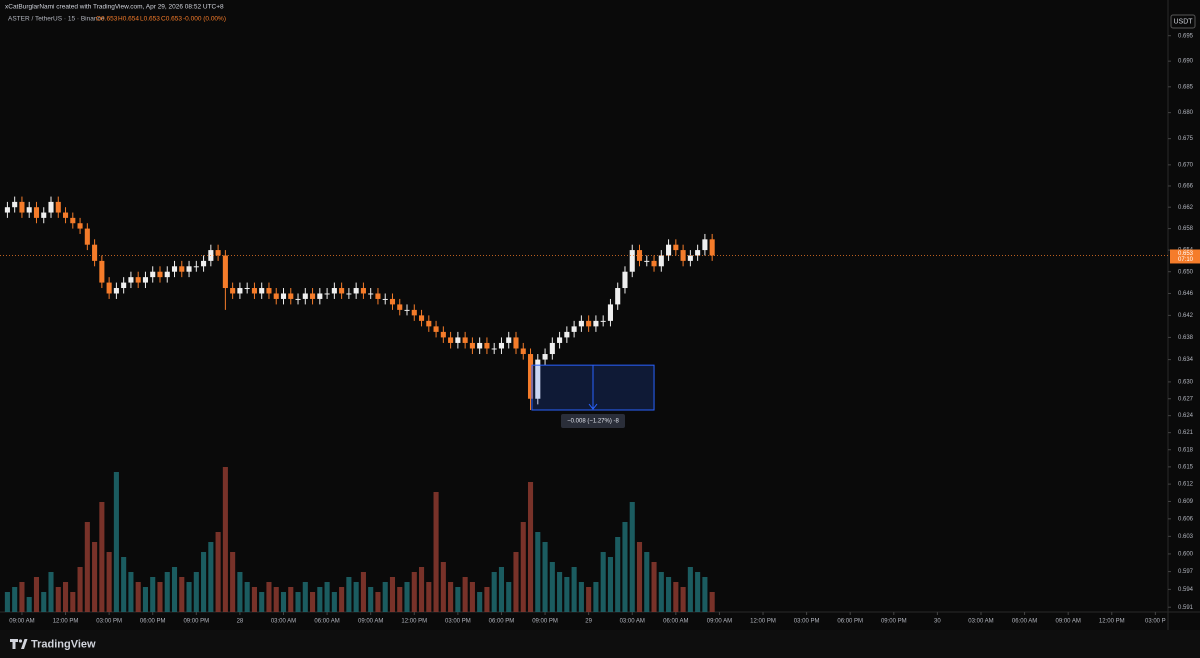 Image resolution: width=1200 pixels, height=658 pixels. What do you see at coordinates (1186, 485) in the screenshot?
I see `y-tick-label: 0.612` at bounding box center [1186, 485].